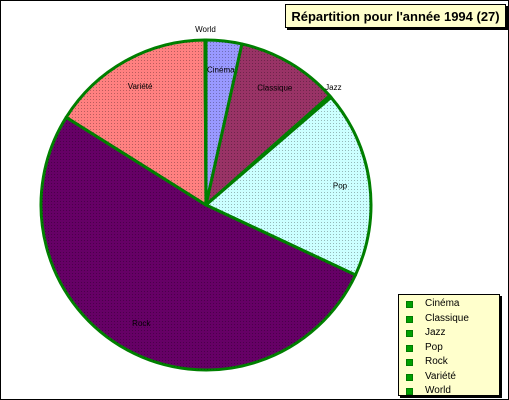 The image size is (509, 400). I want to click on slice-label-classique: Classique, so click(275, 88).